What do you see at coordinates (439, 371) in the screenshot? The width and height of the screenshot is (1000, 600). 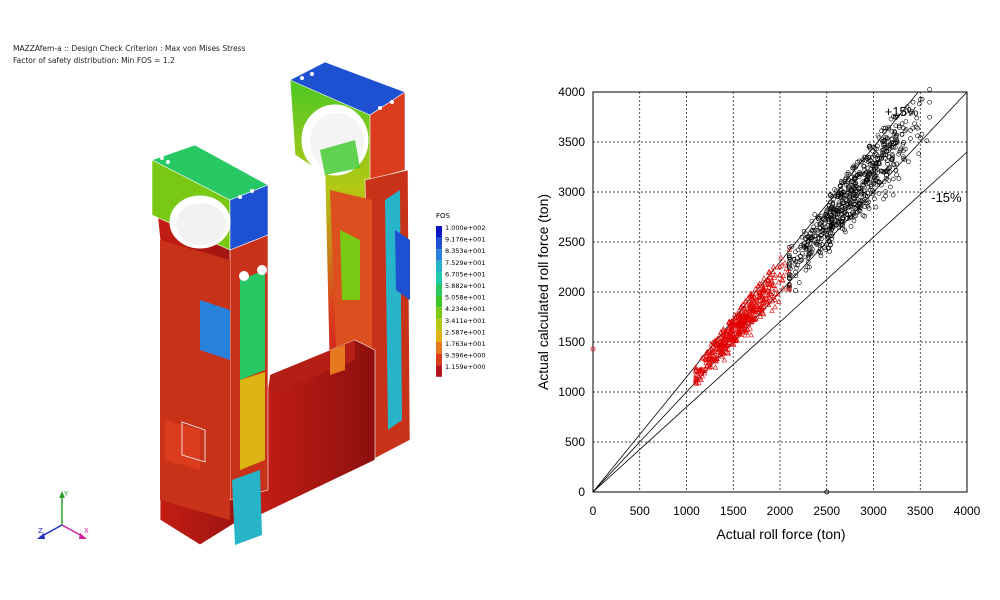 I see `legend-swatch` at bounding box center [439, 371].